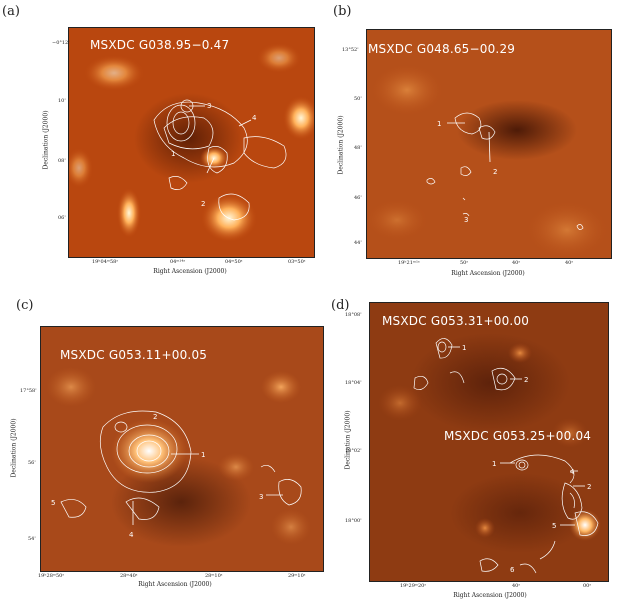 The image size is (623, 608). I want to click on x-tick-label: 28ᵐ40ˢ, so click(129, 576).